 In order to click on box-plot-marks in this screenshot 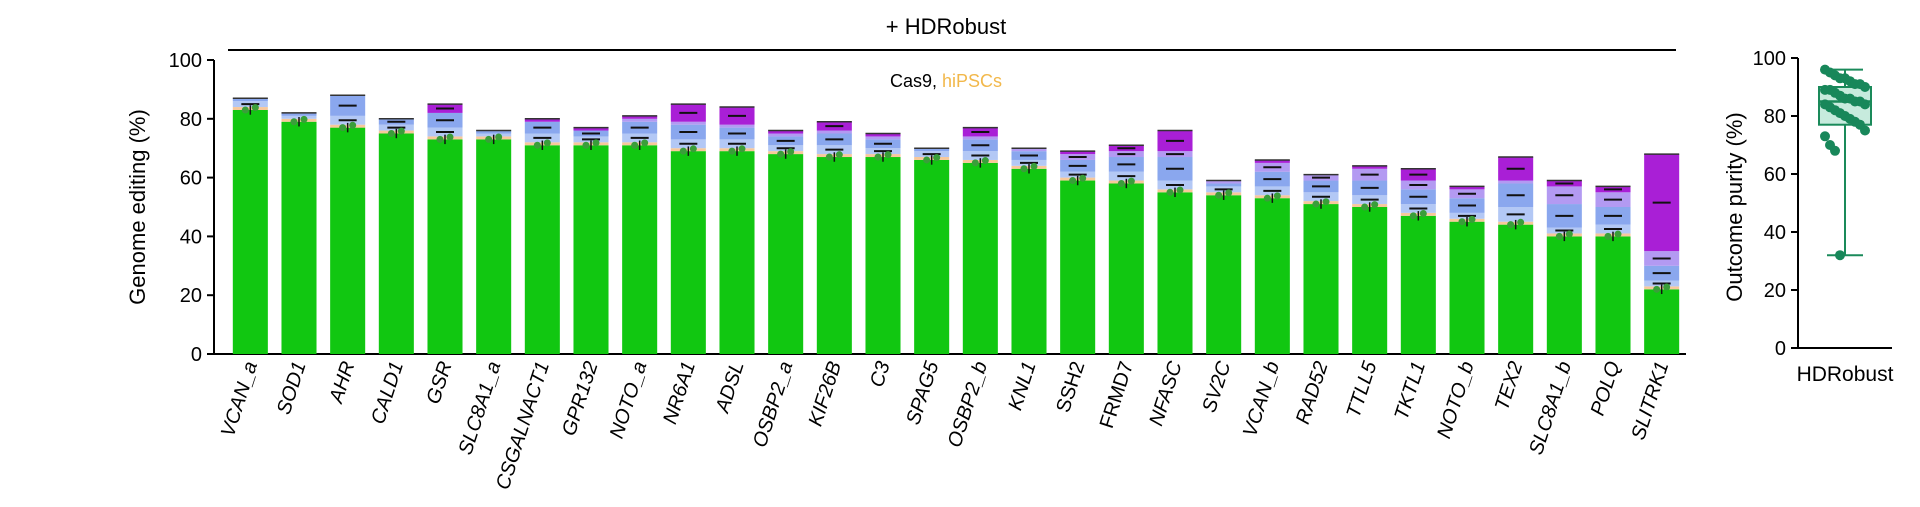, I will do `click(1845, 162)`.